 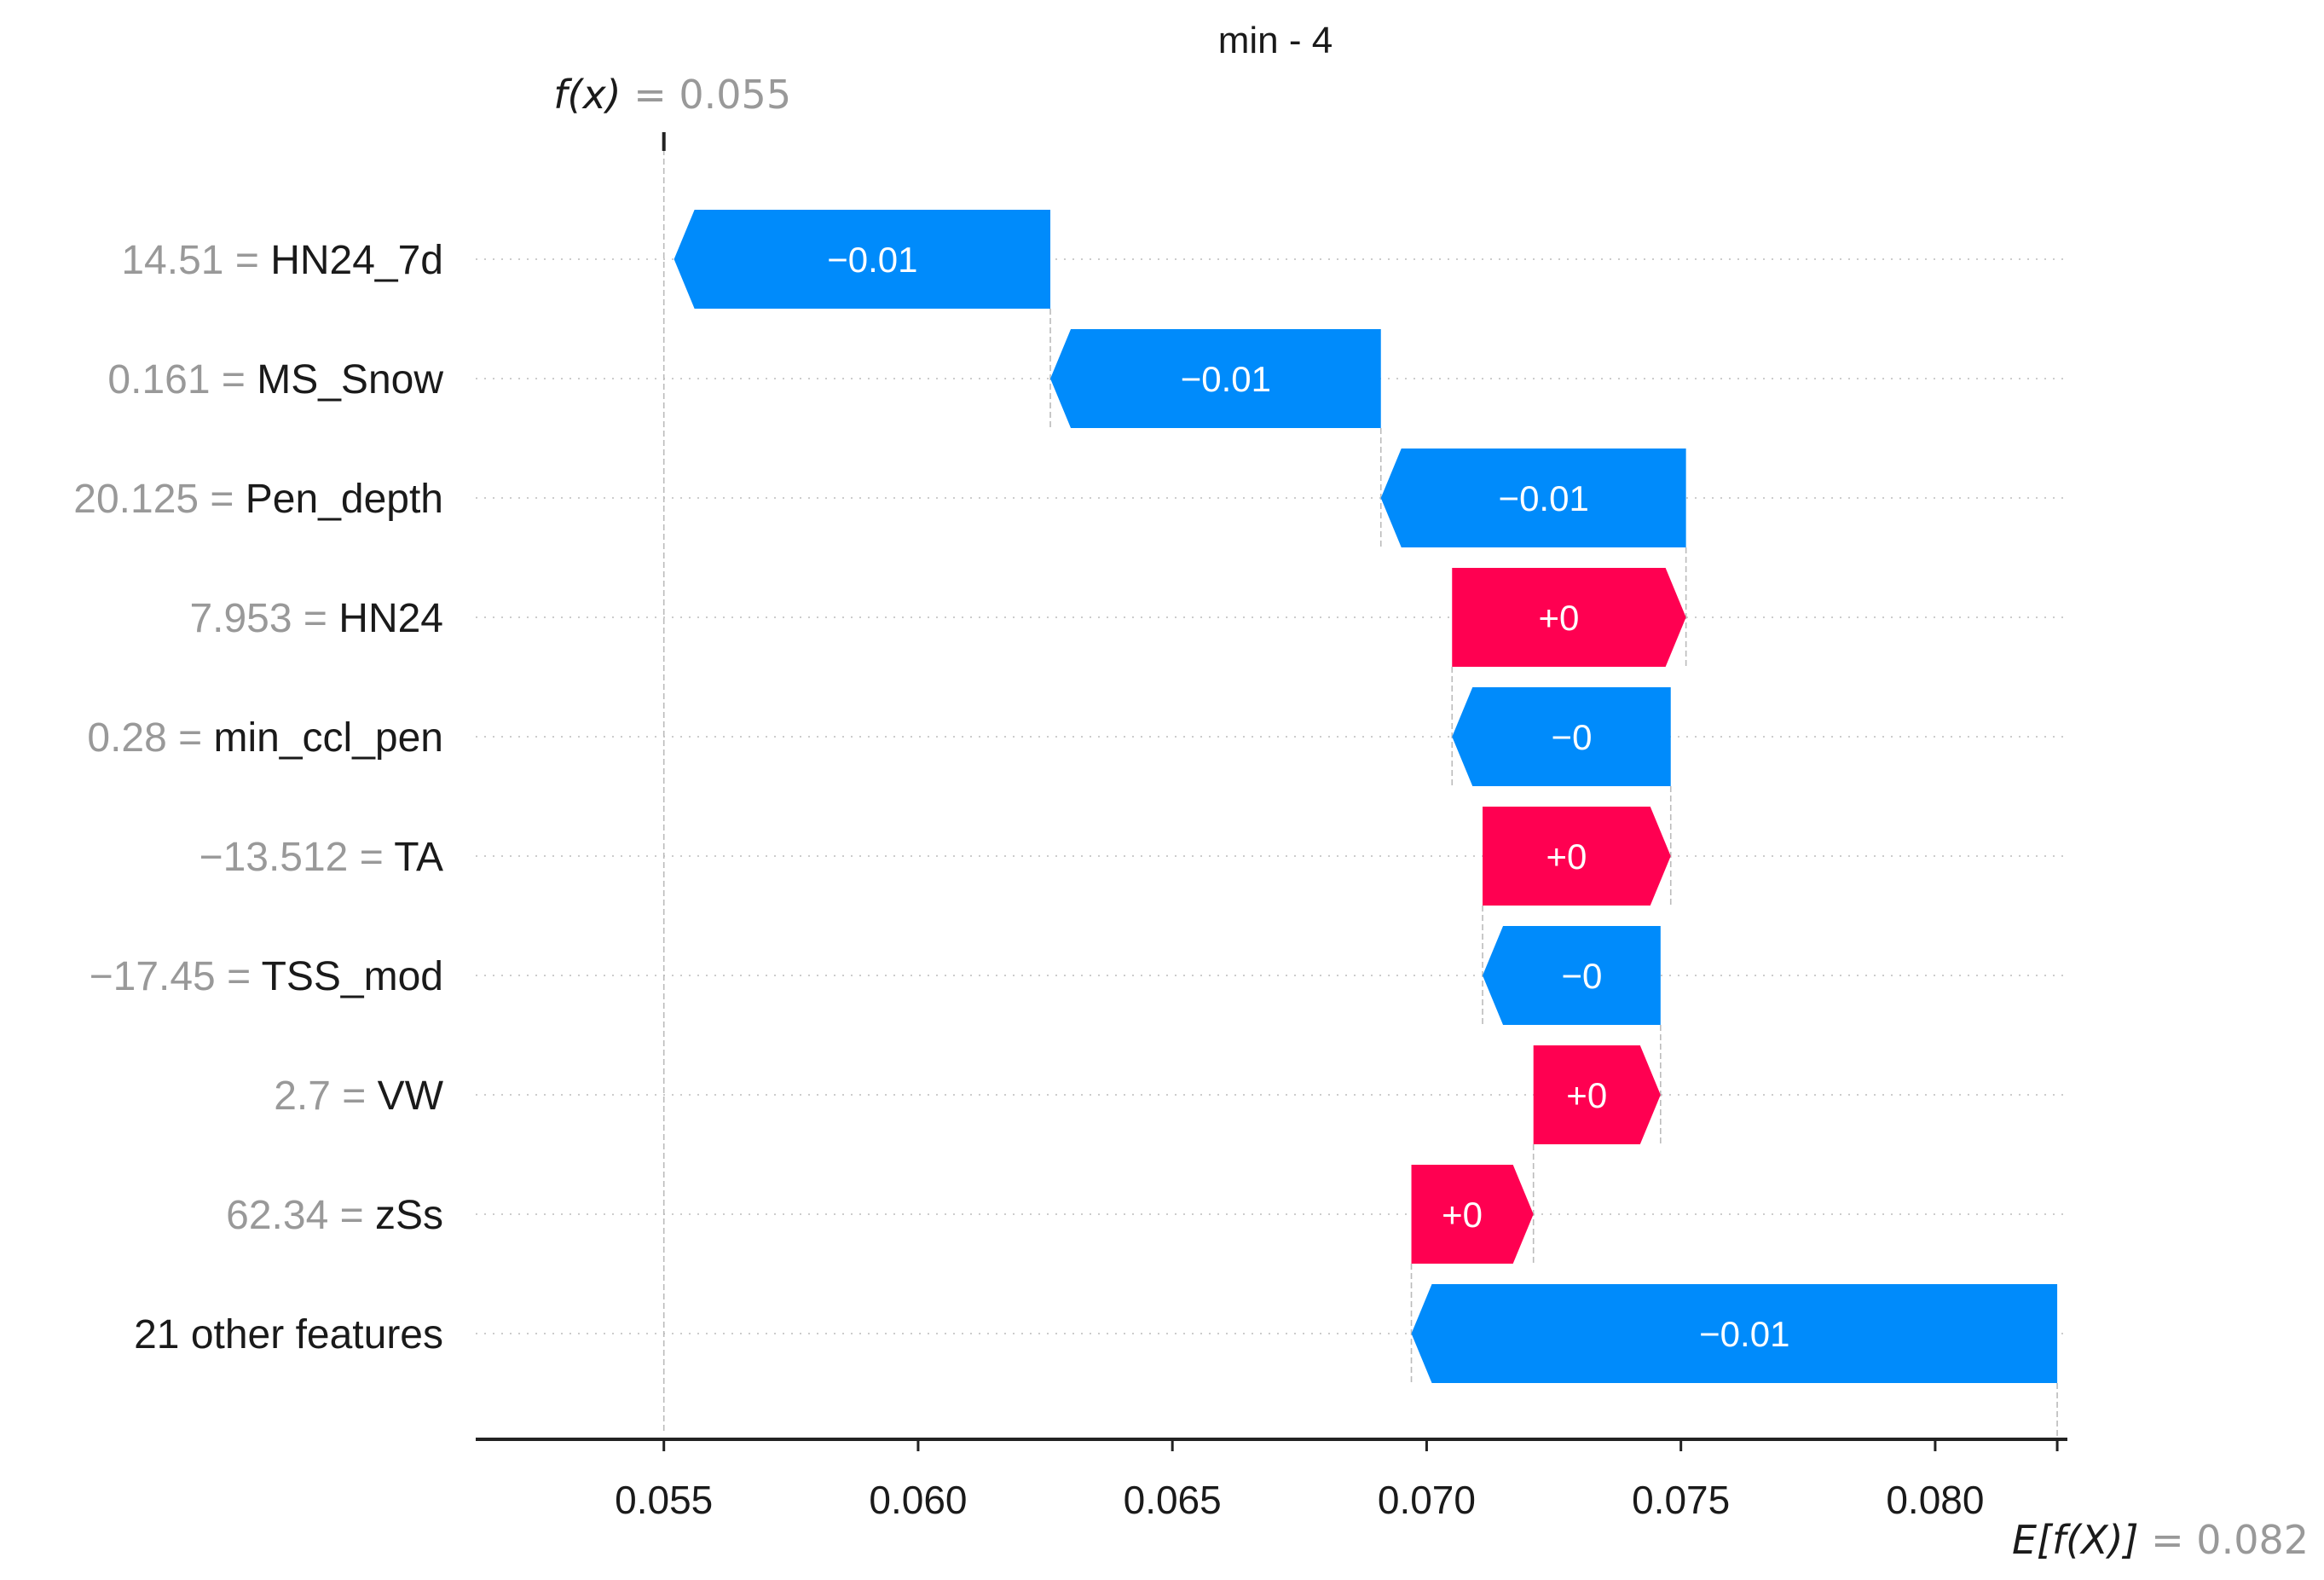 What do you see at coordinates (160, 499) in the screenshot?
I see `feature-value: 20.125 =` at bounding box center [160, 499].